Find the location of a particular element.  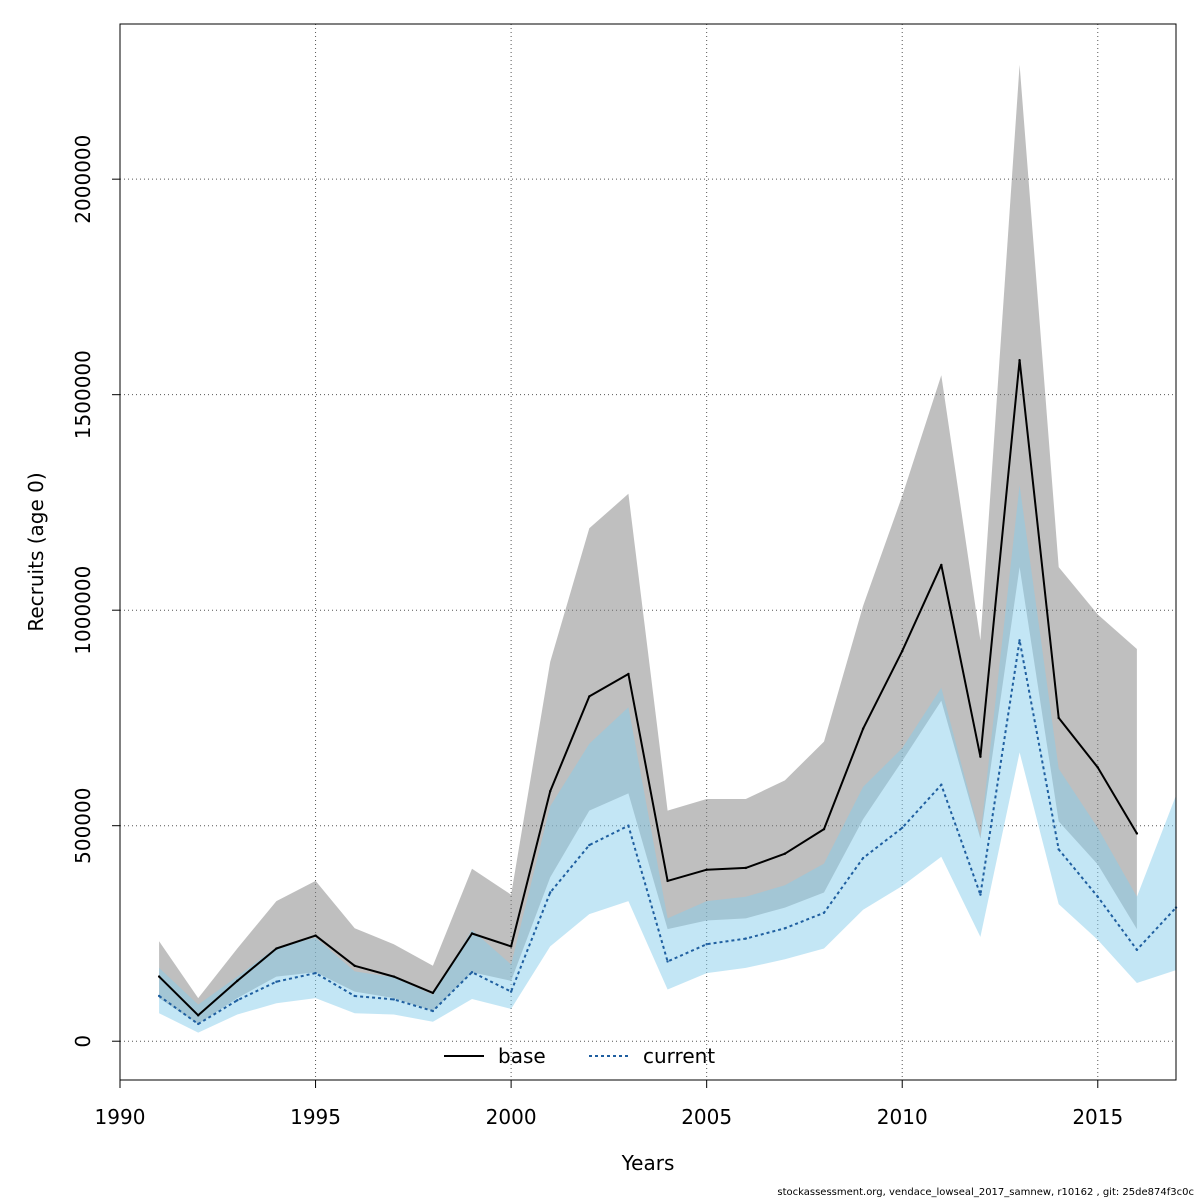

x-tick-label: 2015 is located at coordinates (1097, 1117).